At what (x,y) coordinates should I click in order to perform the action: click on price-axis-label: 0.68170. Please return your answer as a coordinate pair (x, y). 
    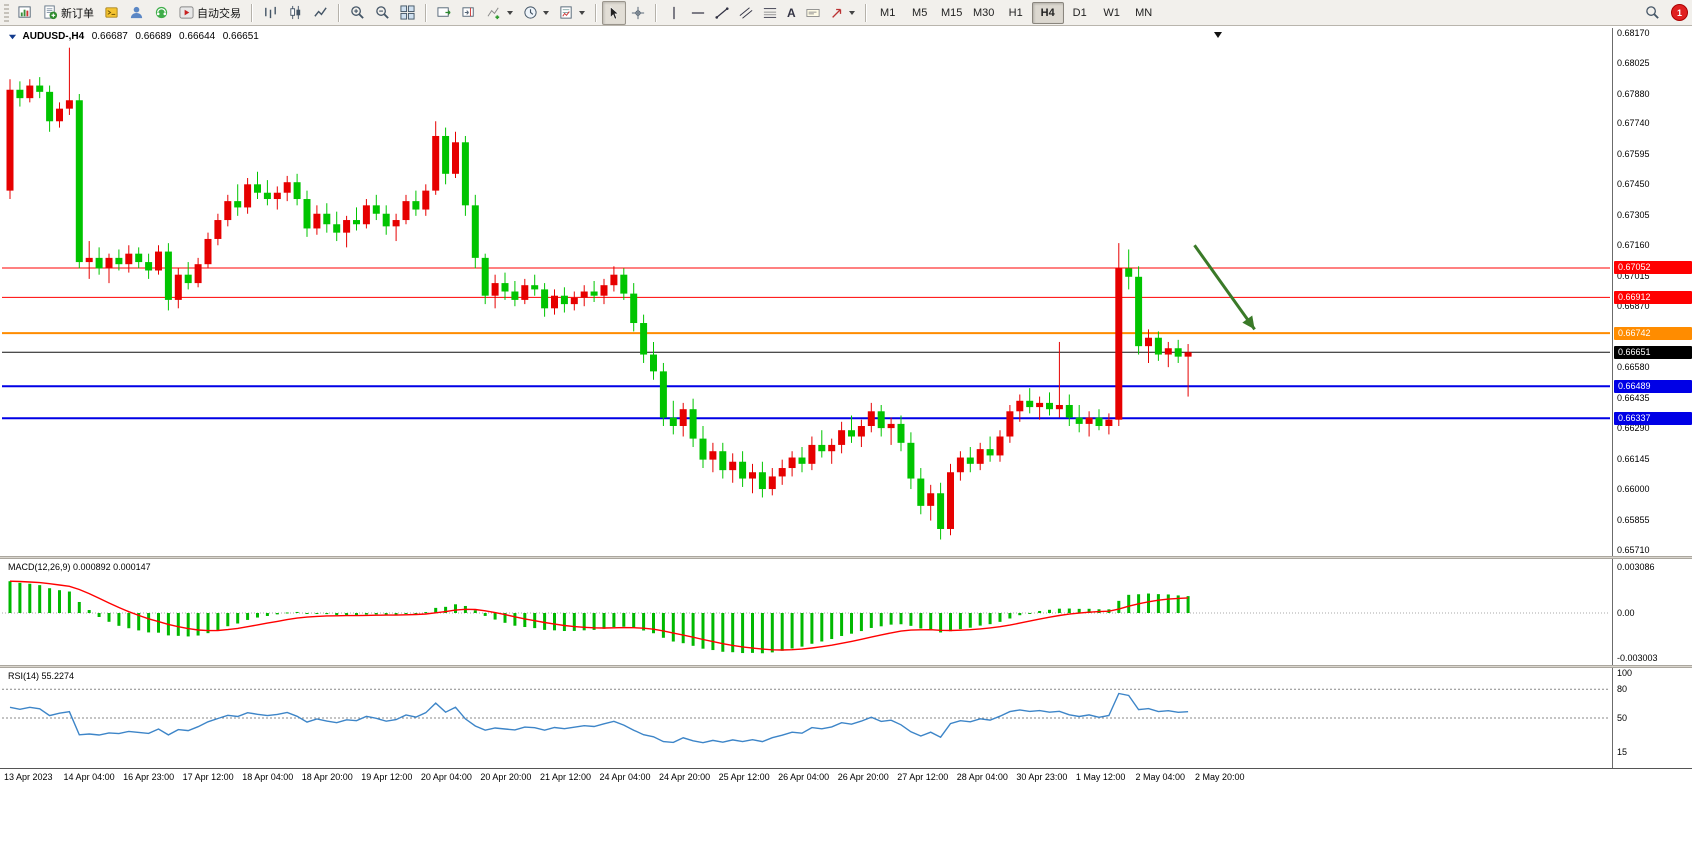
    Looking at the image, I should click on (1633, 33).